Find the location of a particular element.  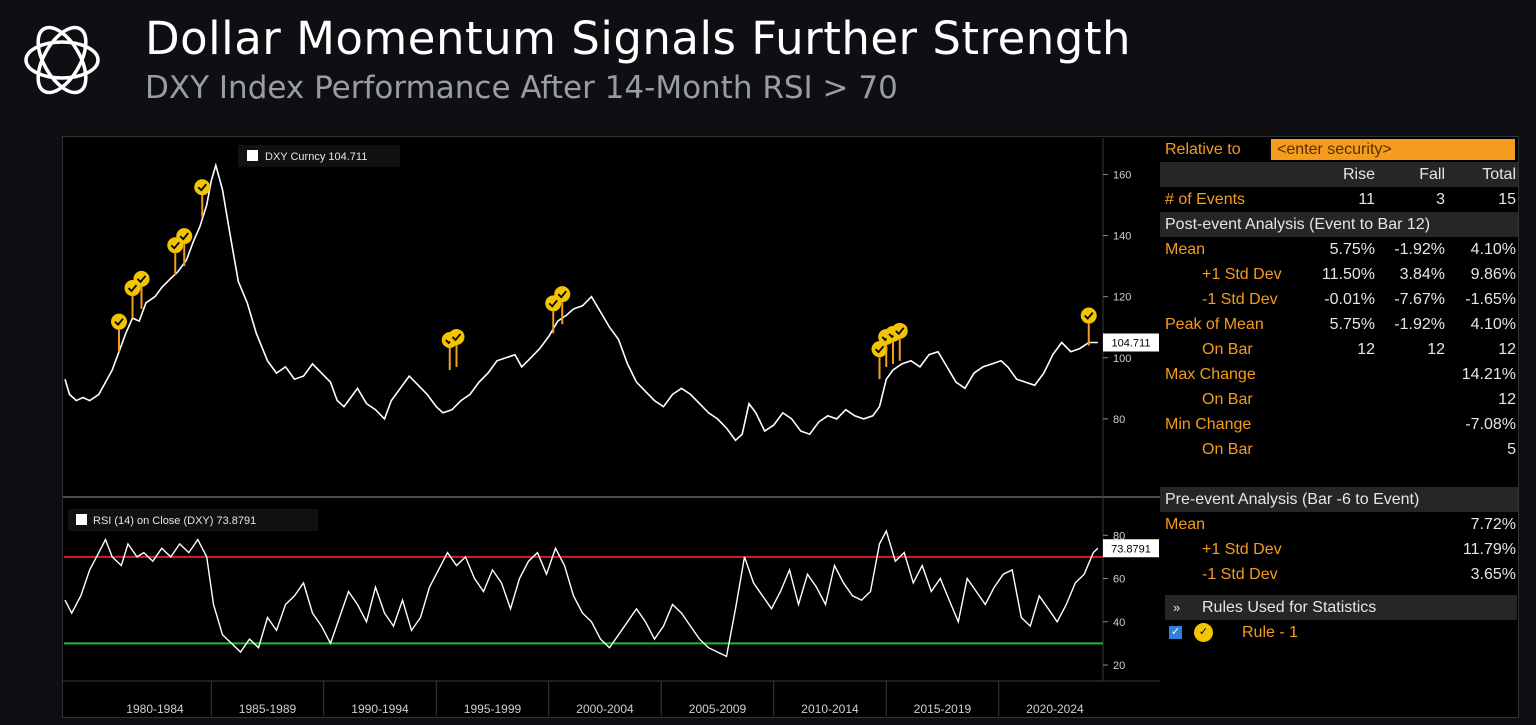

x-axis-label: 1995-1999 is located at coordinates (493, 709).